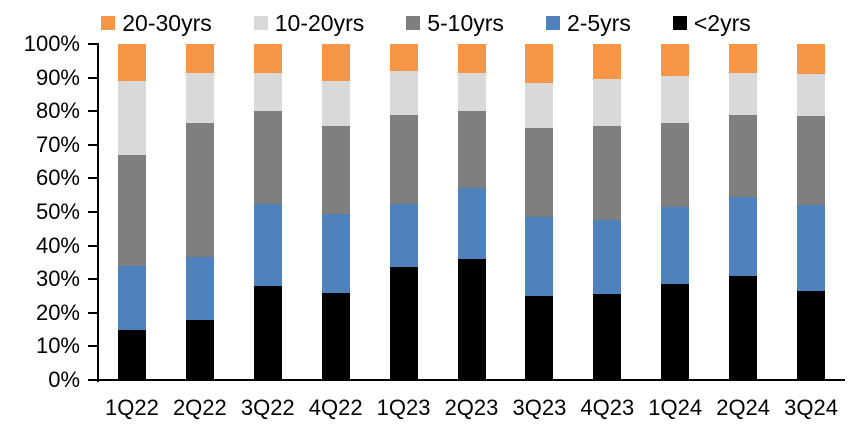 Image resolution: width=852 pixels, height=431 pixels. What do you see at coordinates (199, 97) in the screenshot?
I see `bar-segment-10-20yrs-2q22` at bounding box center [199, 97].